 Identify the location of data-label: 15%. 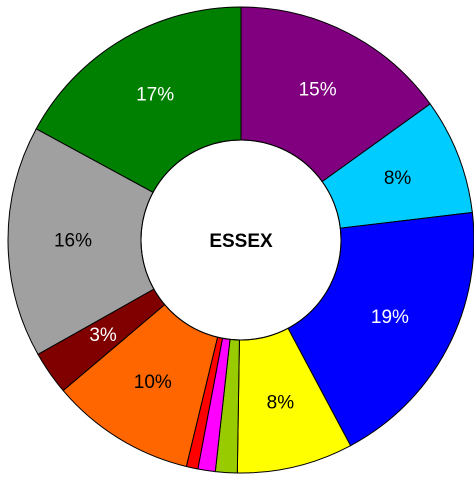
(318, 90).